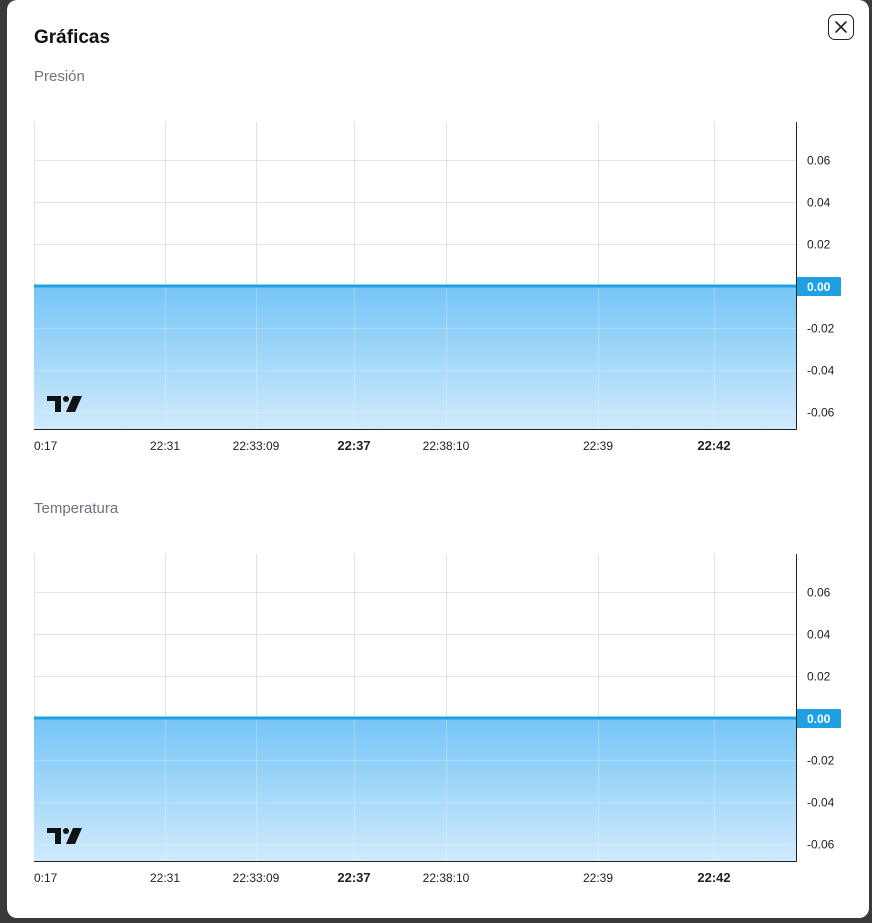 This screenshot has width=872, height=923. What do you see at coordinates (59, 76) in the screenshot?
I see `chart-label-presion: Presión` at bounding box center [59, 76].